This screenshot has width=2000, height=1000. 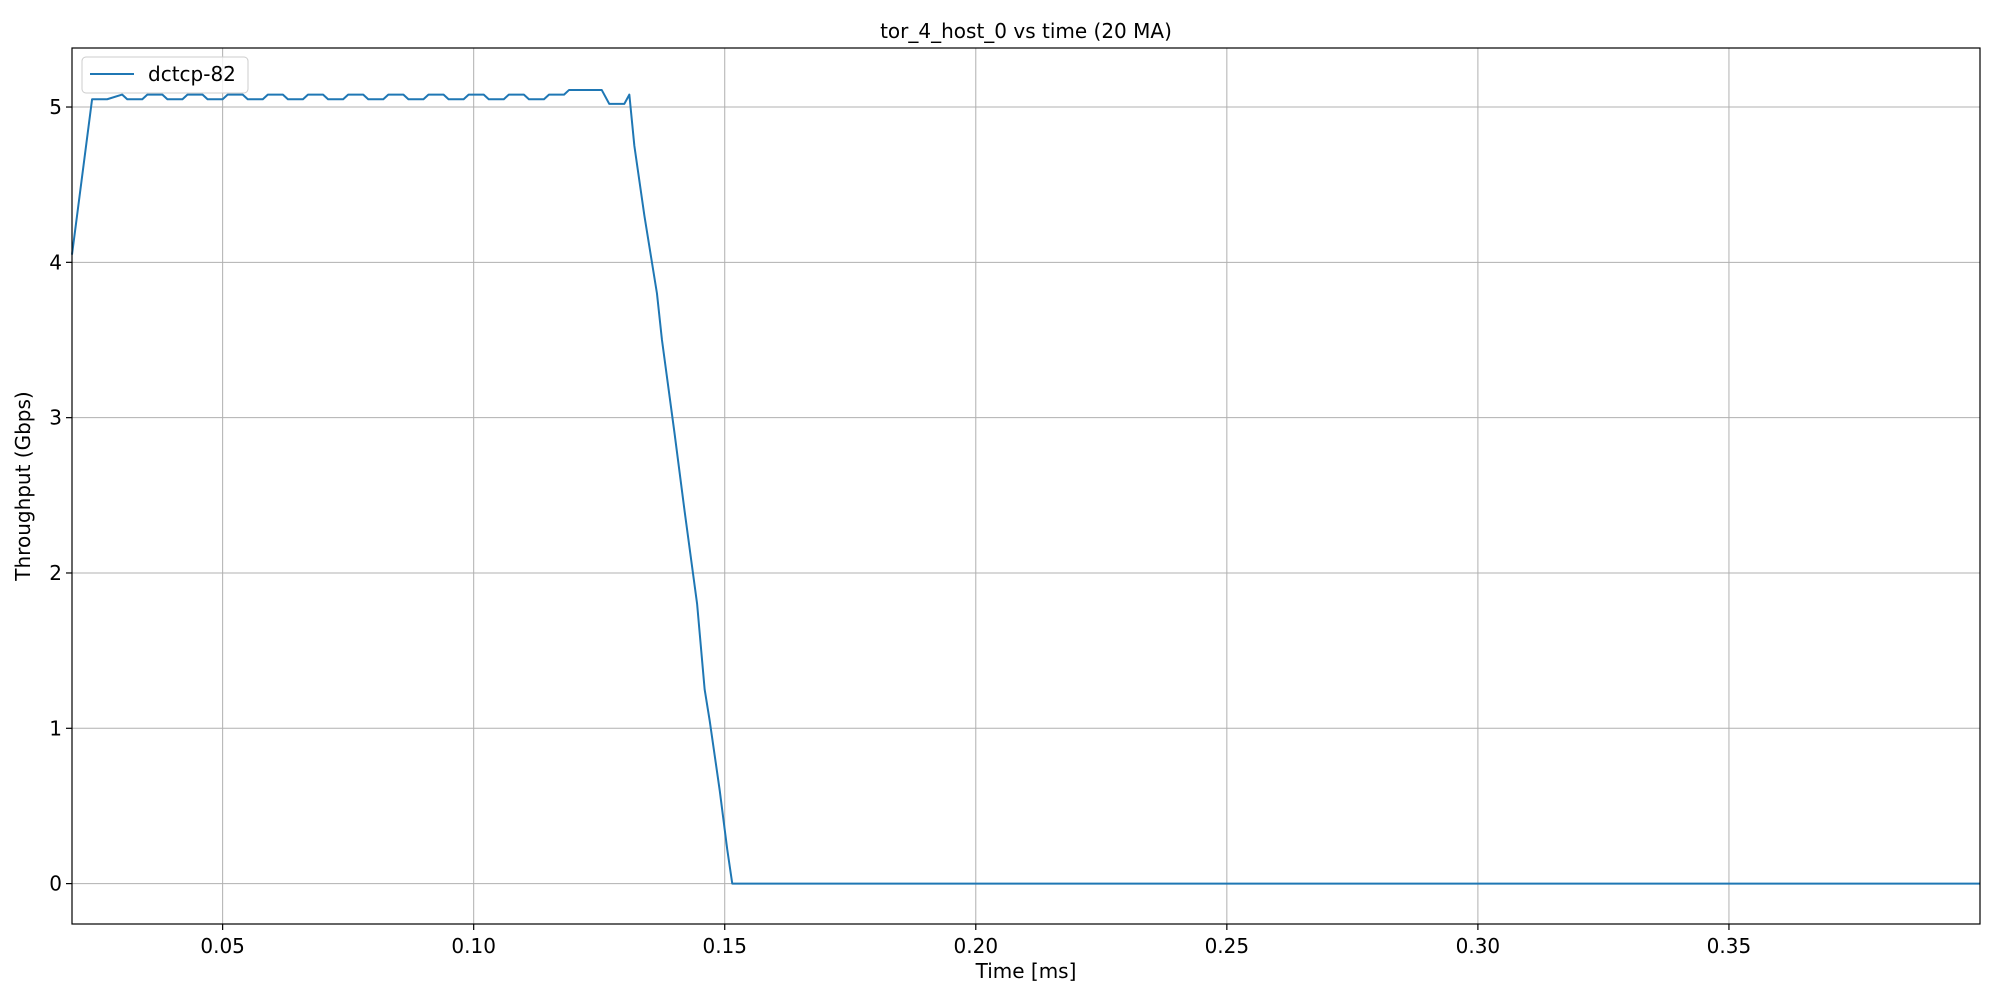 What do you see at coordinates (192, 74) in the screenshot?
I see `legend-entry-dctcp-82: dctcp-82` at bounding box center [192, 74].